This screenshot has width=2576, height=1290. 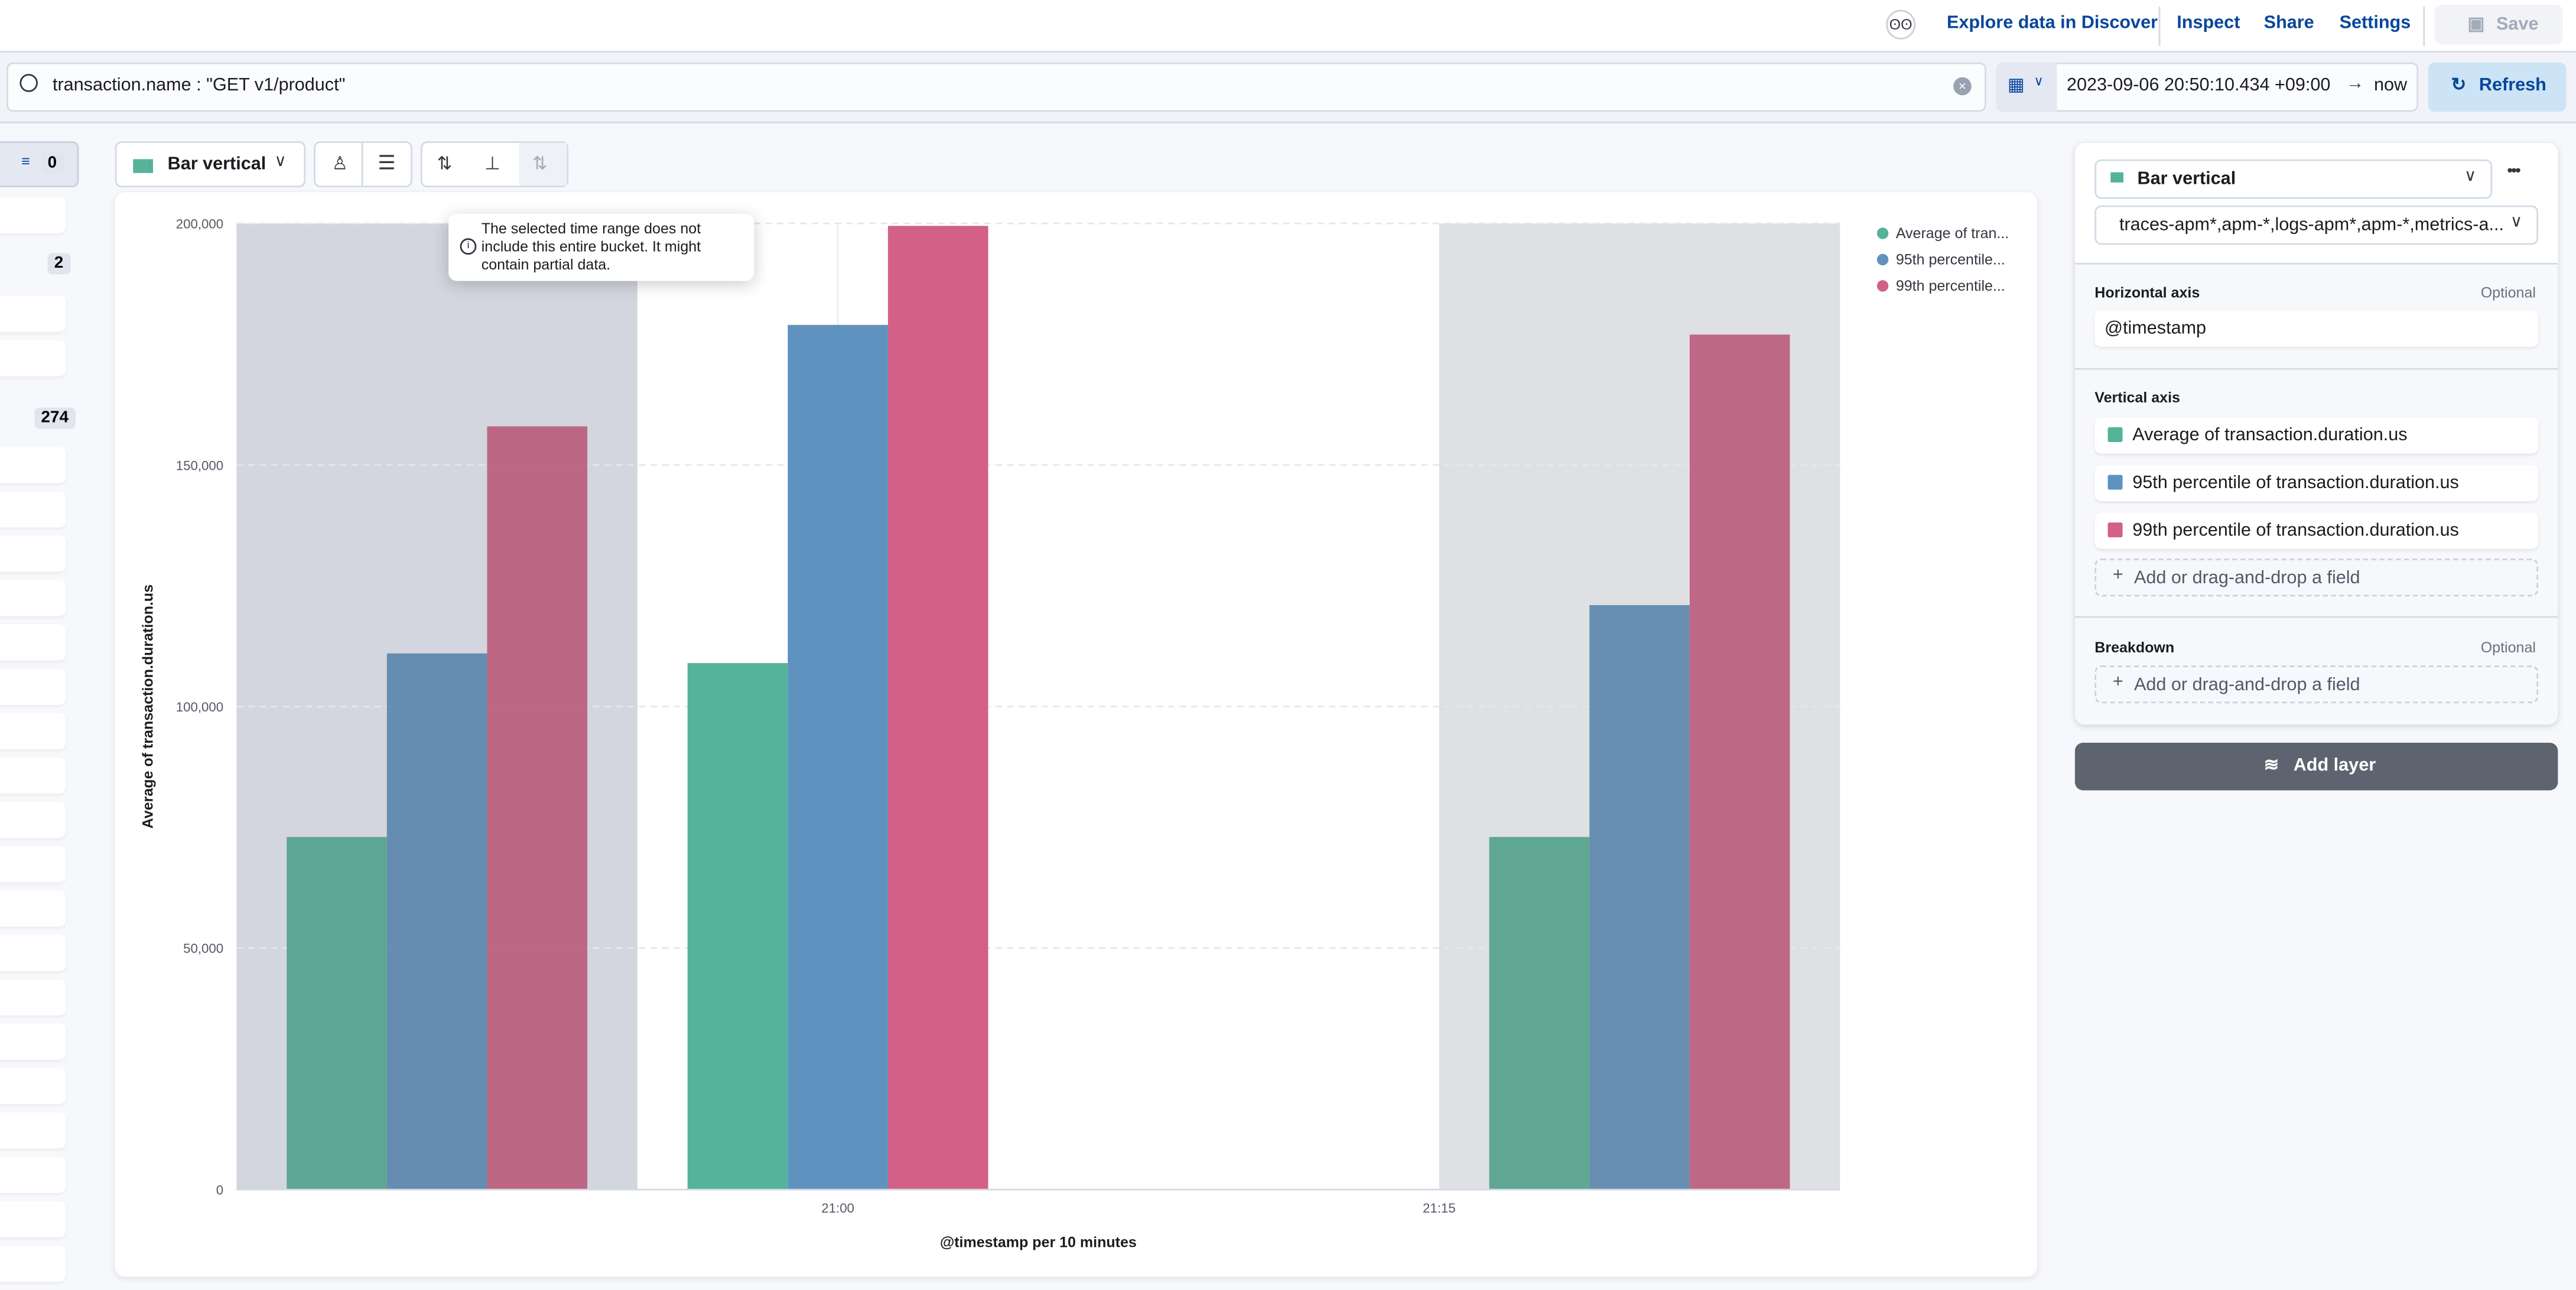 What do you see at coordinates (2391, 85) in the screenshot?
I see `date-end: now` at bounding box center [2391, 85].